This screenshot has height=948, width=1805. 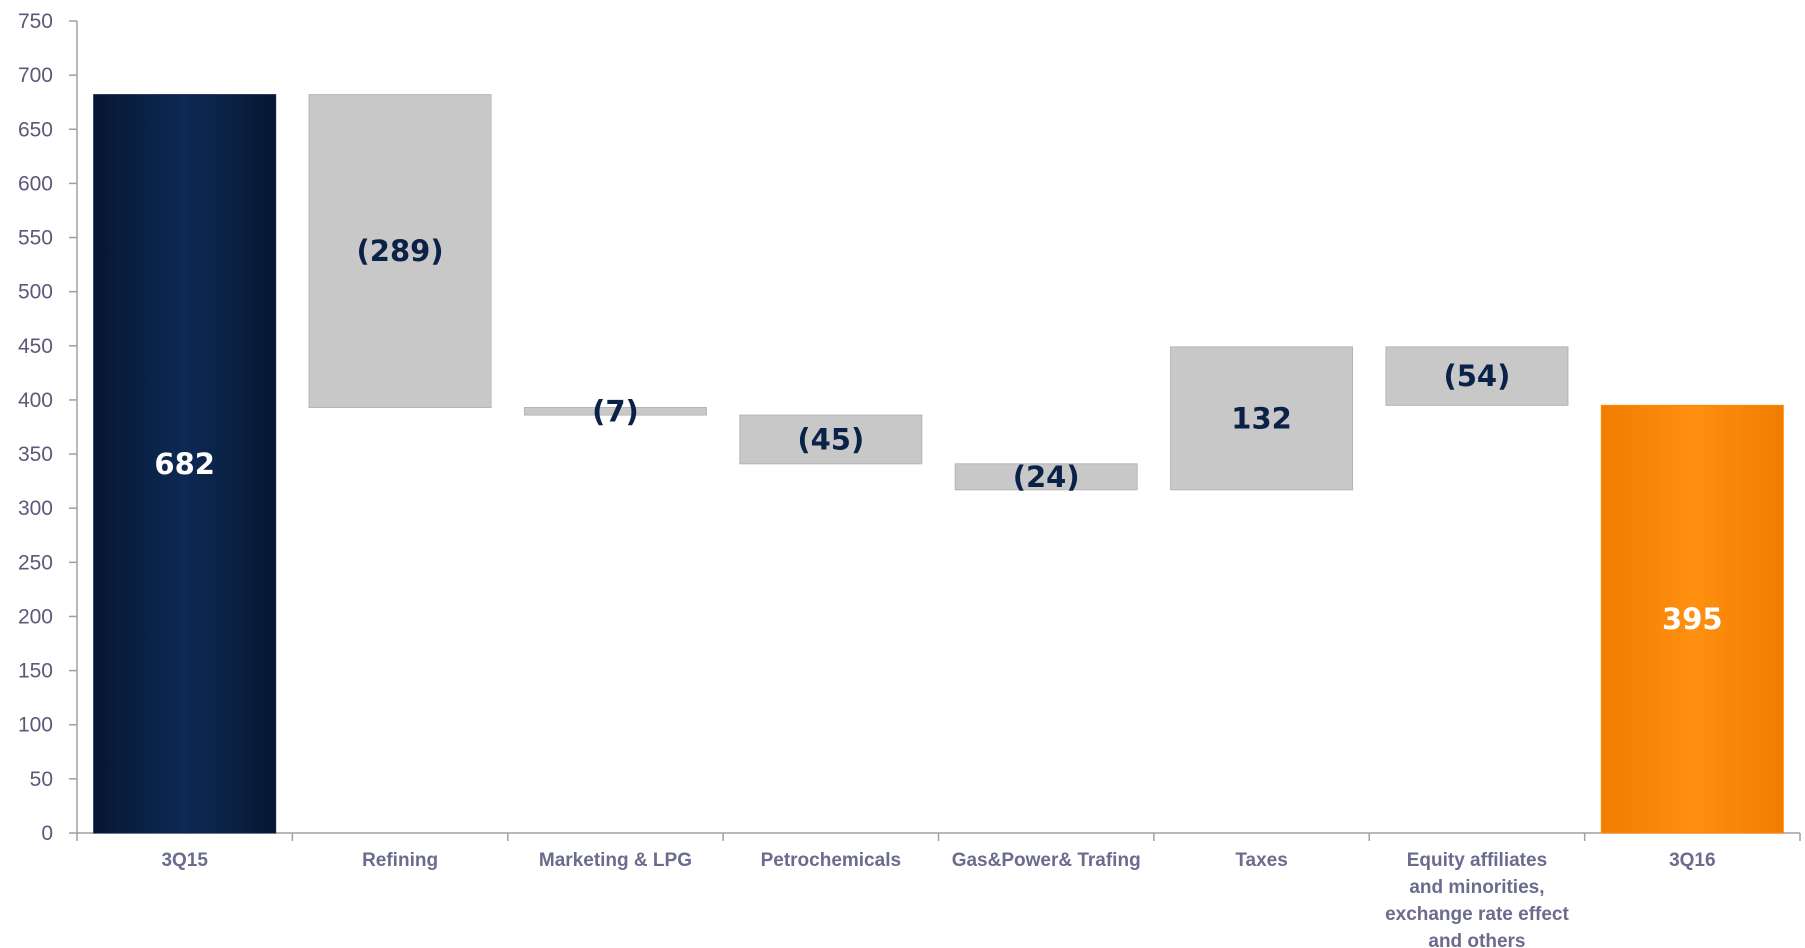 What do you see at coordinates (35, 21) in the screenshot?
I see `y-tick-label: 750` at bounding box center [35, 21].